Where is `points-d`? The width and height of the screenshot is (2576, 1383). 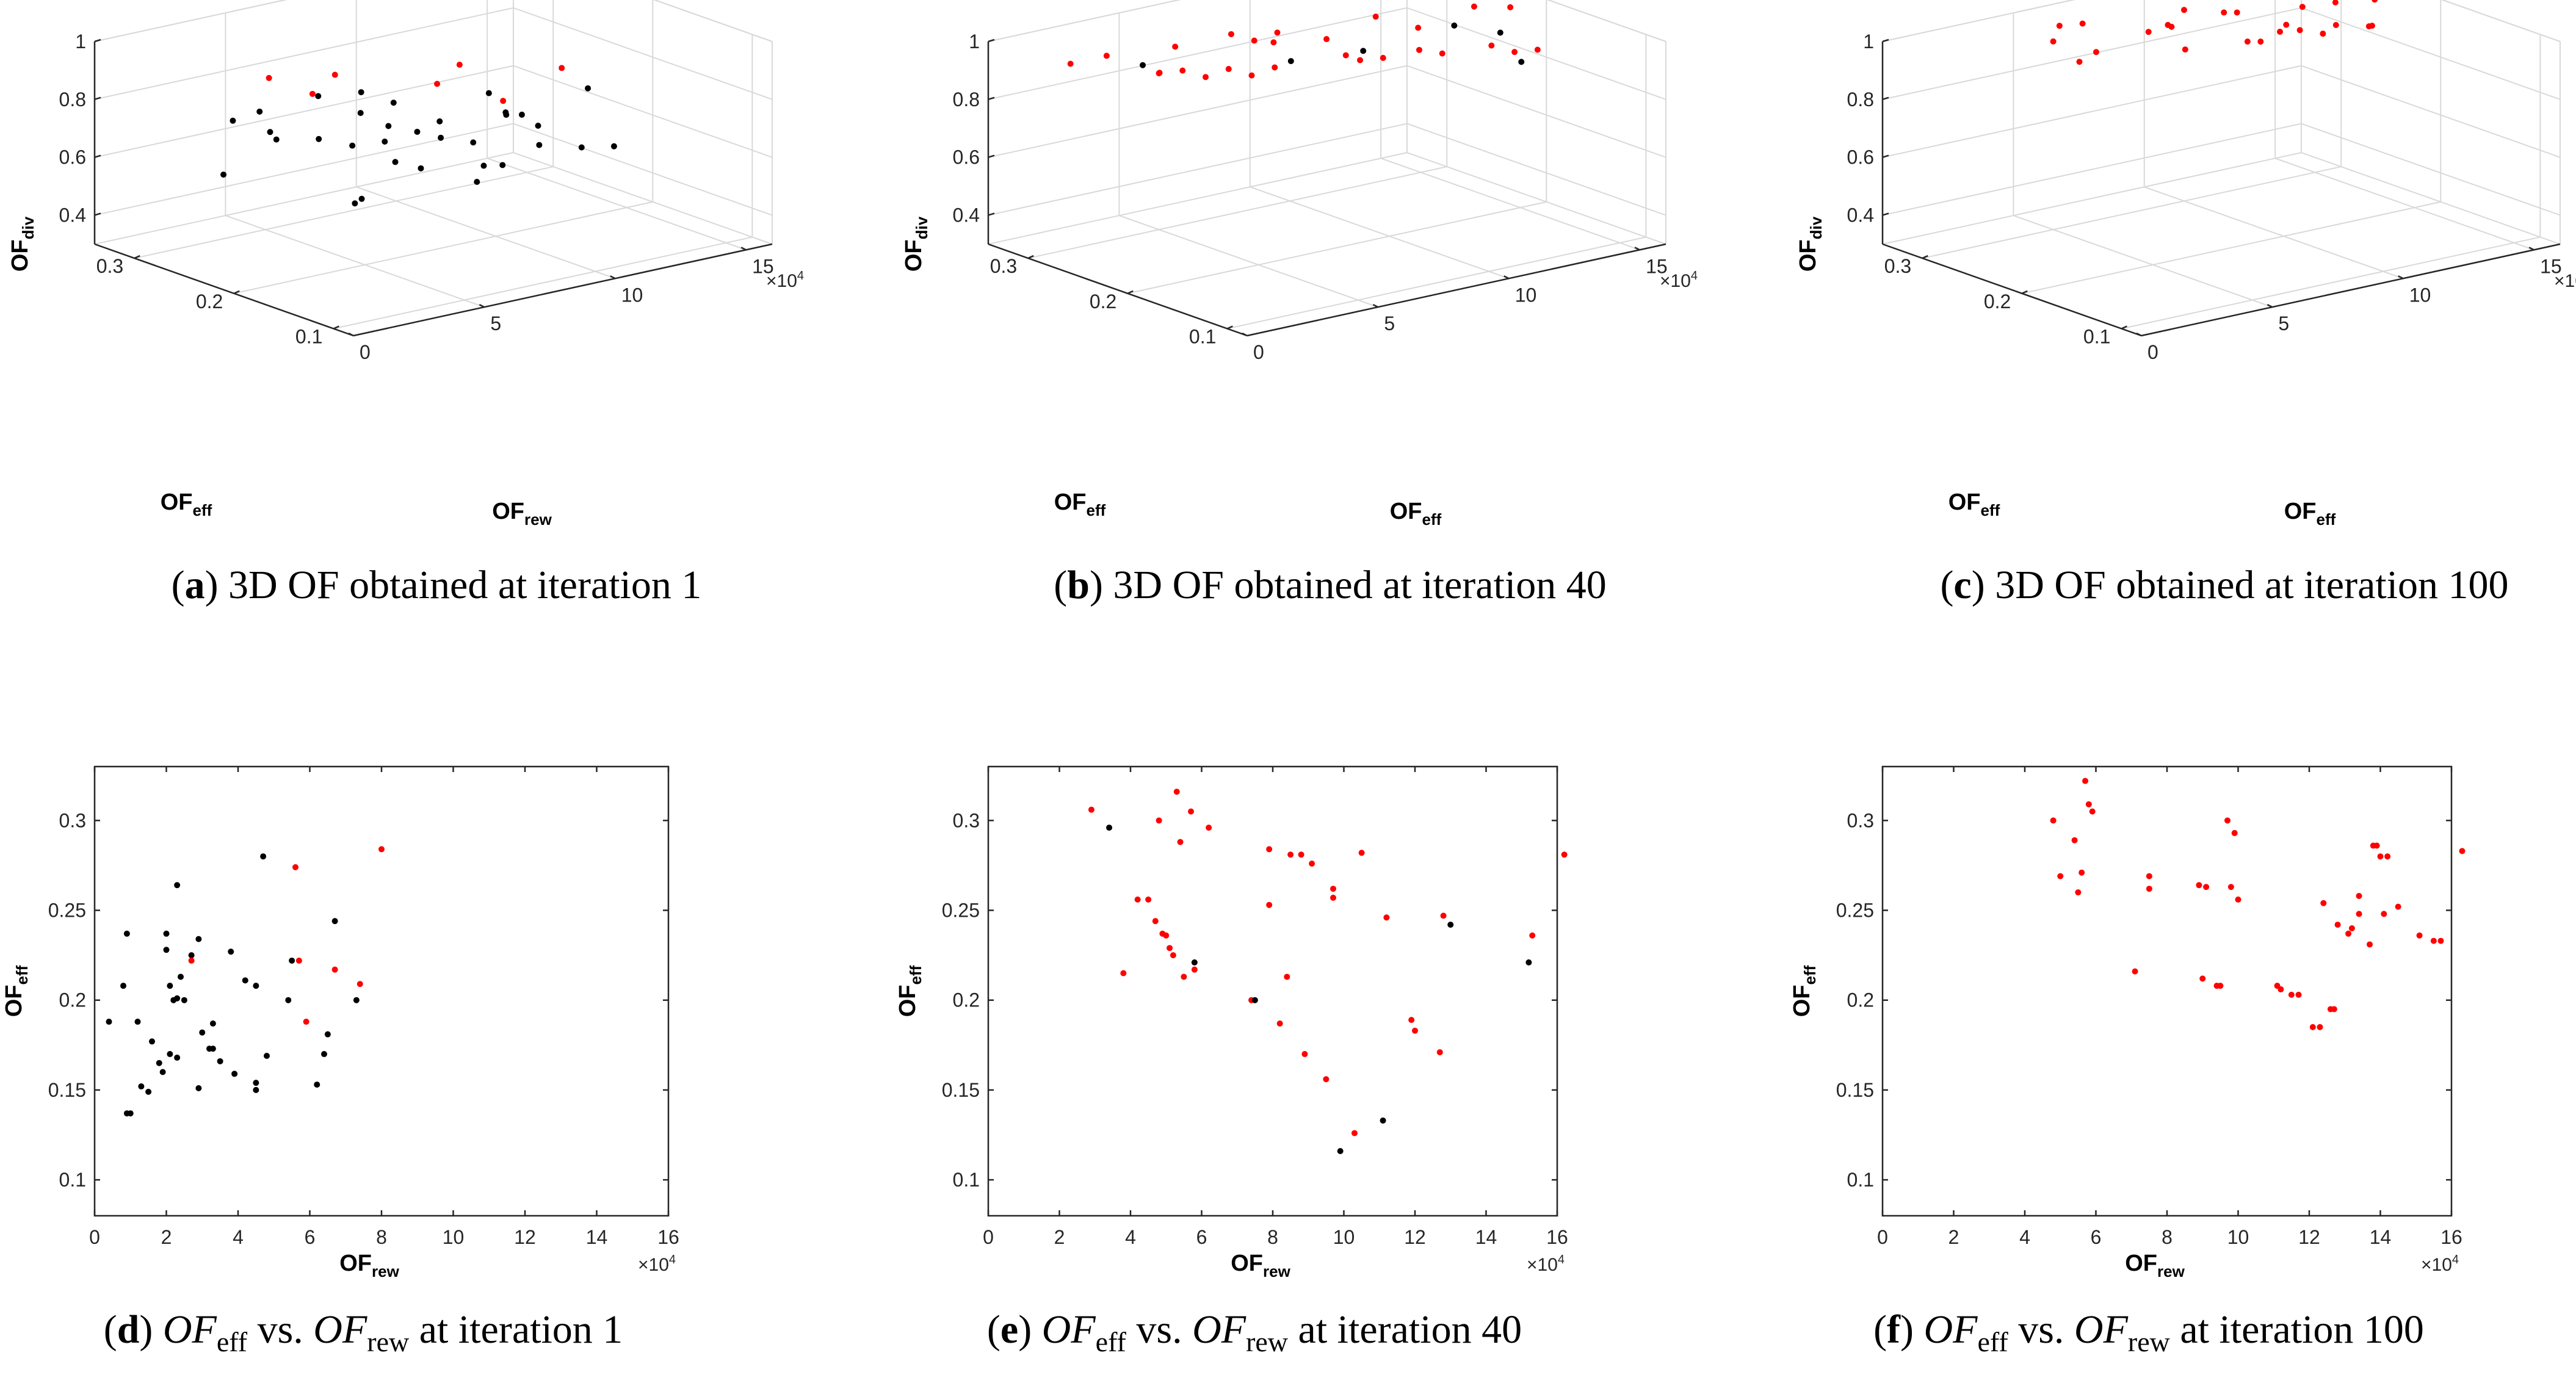 points-d is located at coordinates (245, 981).